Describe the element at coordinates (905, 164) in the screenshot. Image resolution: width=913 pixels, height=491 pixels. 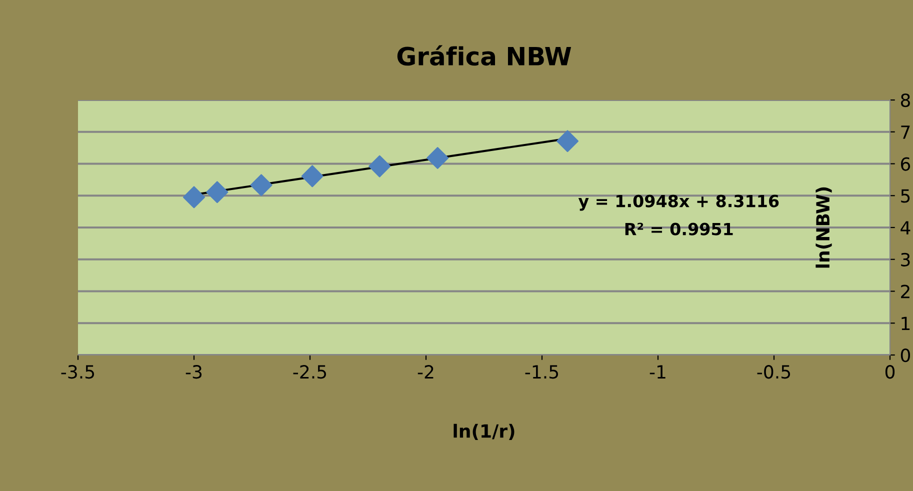
I see `y-tick-label: 6` at that location.